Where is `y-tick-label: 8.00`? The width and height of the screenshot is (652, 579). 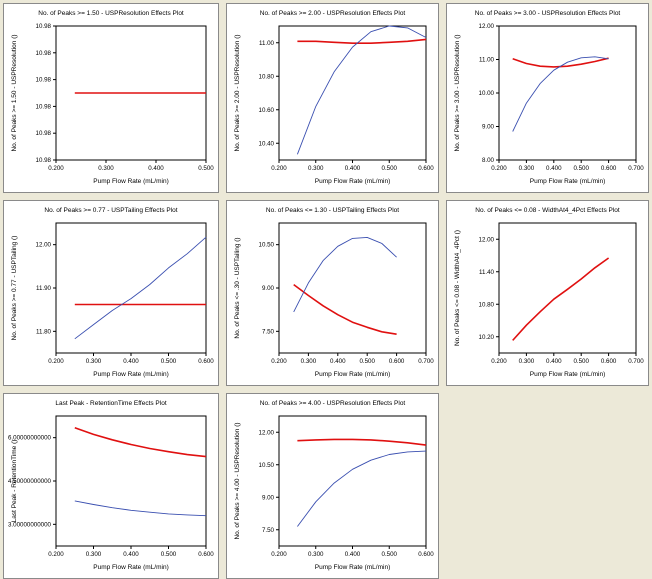 y-tick-label: 8.00 is located at coordinates (488, 160).